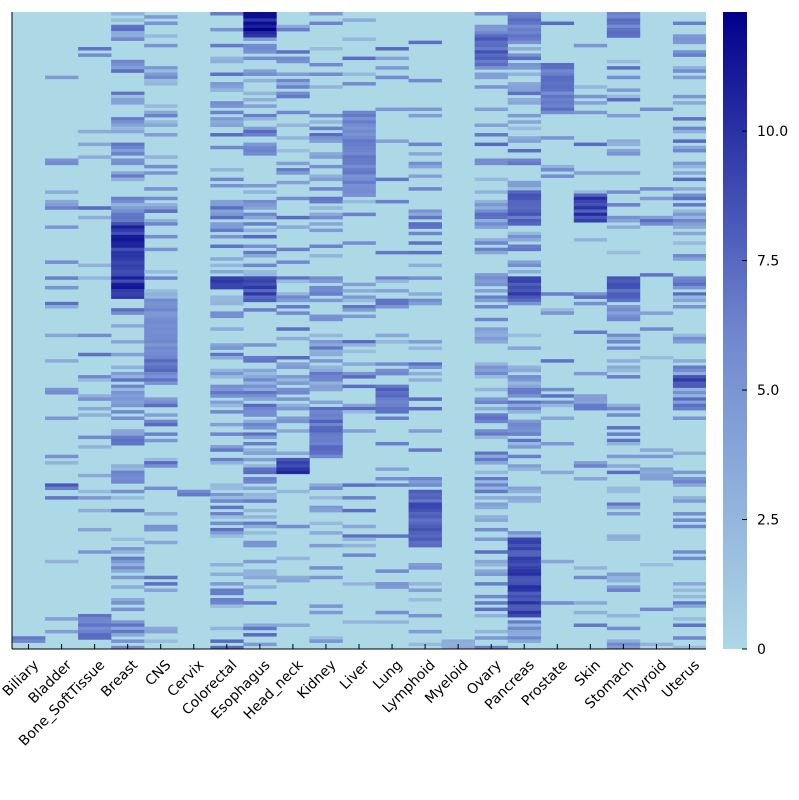 Image resolution: width=799 pixels, height=800 pixels. Describe the element at coordinates (623, 330) in the screenshot. I see `heatmap-column-stomach` at that location.